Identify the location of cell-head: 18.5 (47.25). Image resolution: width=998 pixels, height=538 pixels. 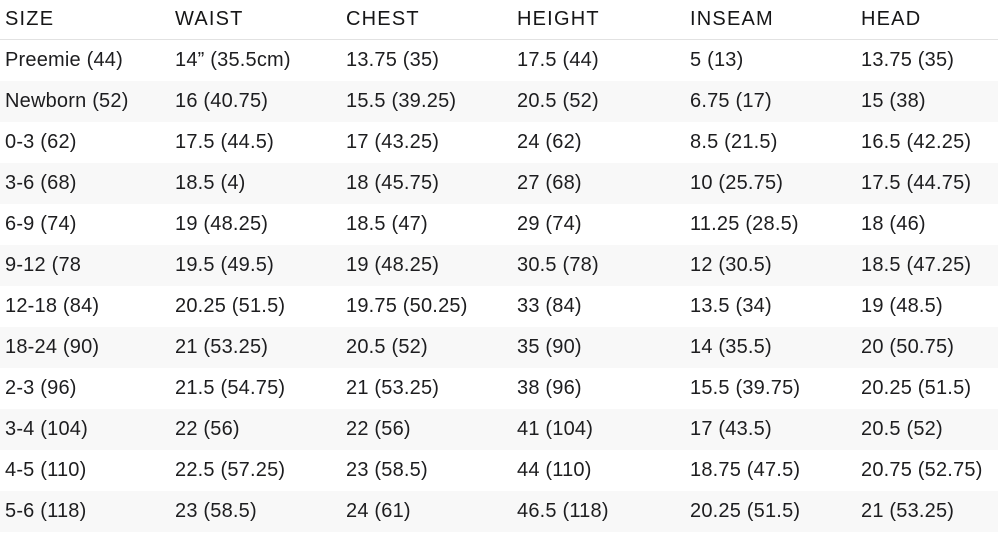
(916, 265).